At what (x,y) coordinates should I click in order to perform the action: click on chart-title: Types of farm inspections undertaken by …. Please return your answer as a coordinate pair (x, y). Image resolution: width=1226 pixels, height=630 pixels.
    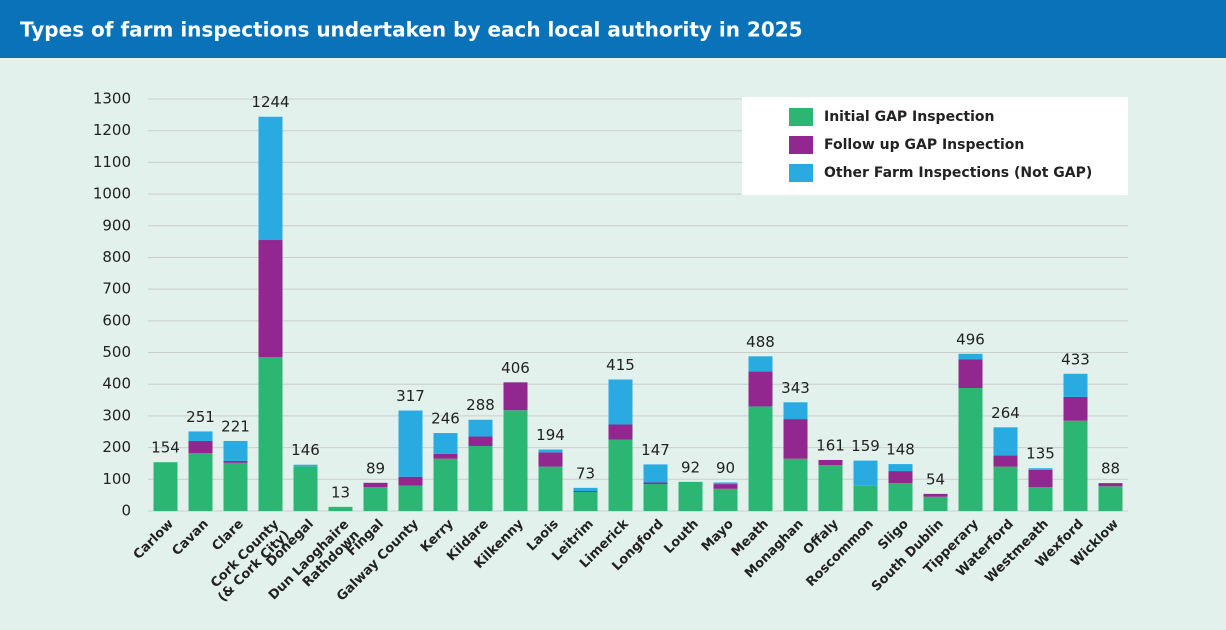
    Looking at the image, I should click on (411, 30).